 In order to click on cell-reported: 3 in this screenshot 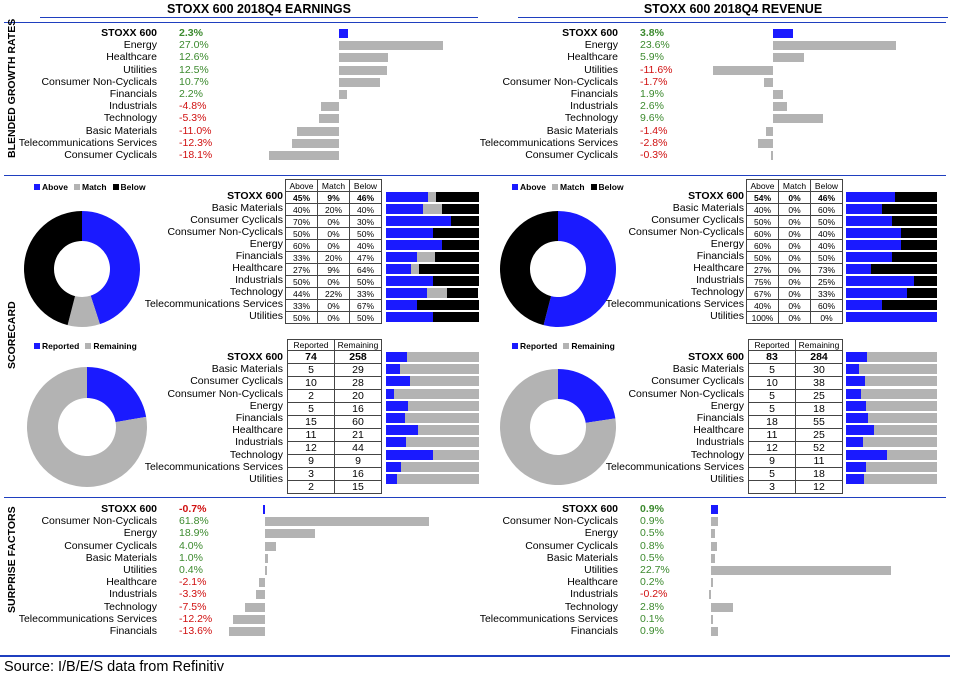, I will do `click(311, 474)`.